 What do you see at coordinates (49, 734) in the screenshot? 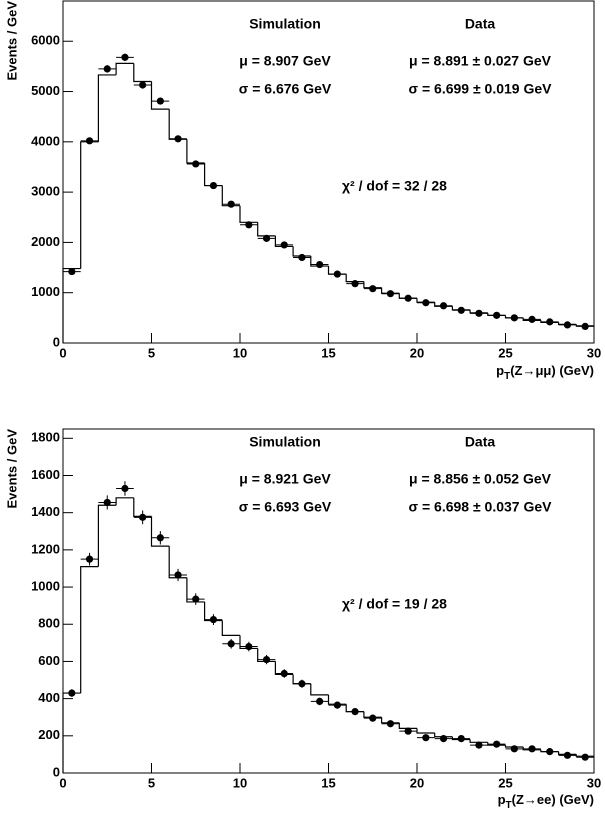
I see `y-tick-label: 200` at bounding box center [49, 734].